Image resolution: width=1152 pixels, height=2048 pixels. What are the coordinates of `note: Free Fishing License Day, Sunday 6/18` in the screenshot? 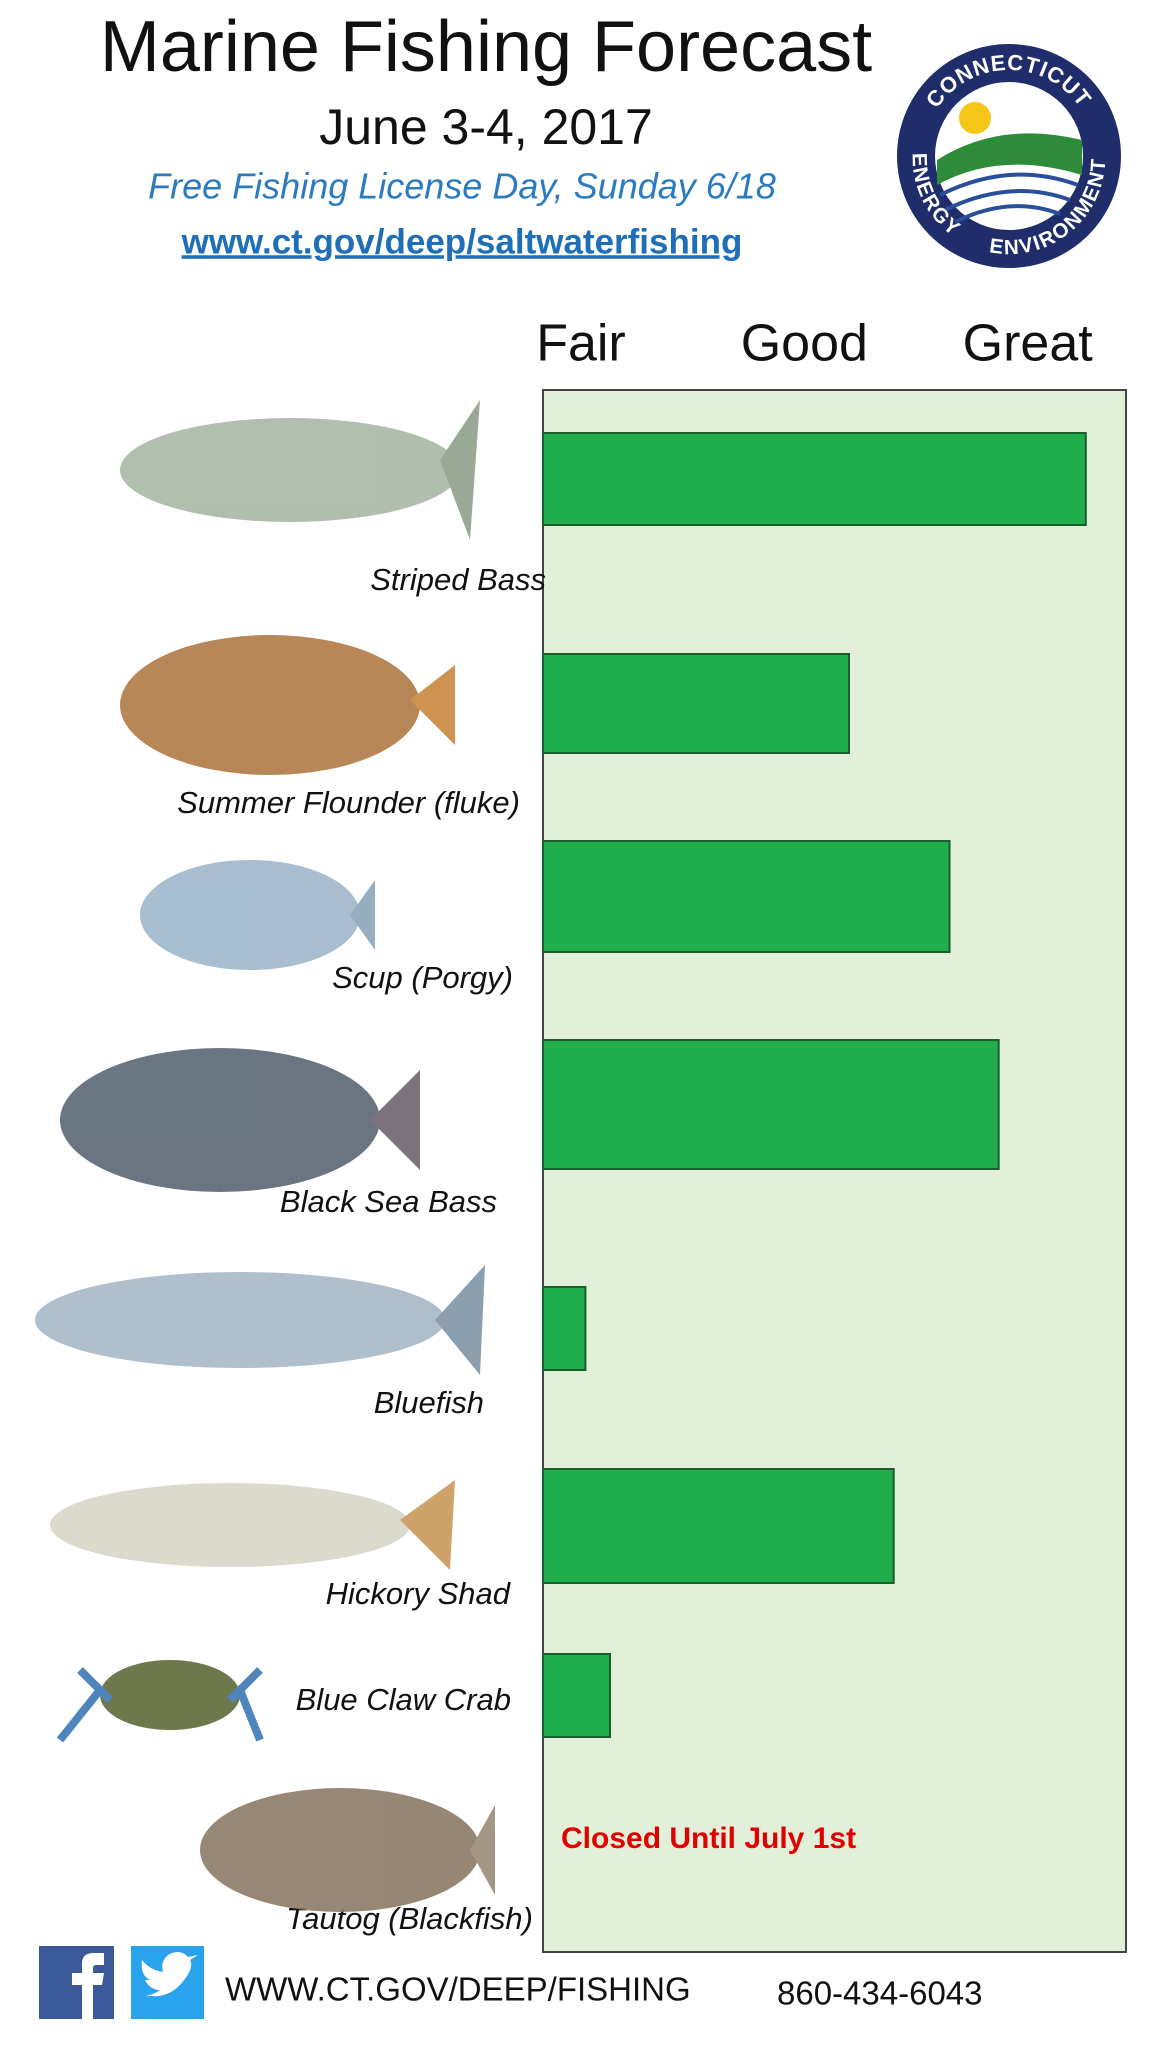 It's located at (462, 186).